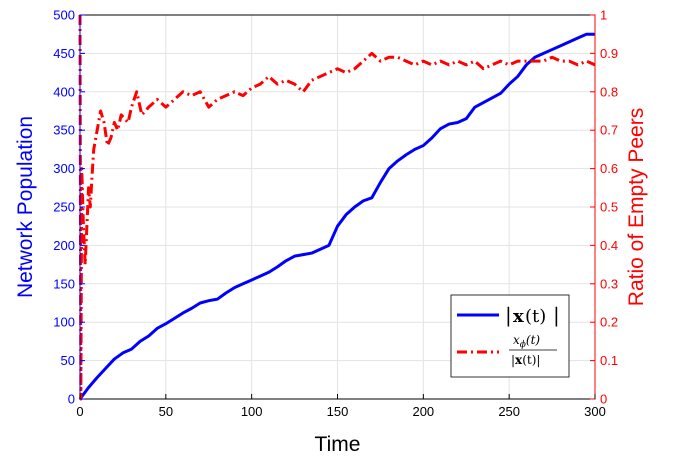 This screenshot has height=459, width=681. I want to click on y-right-tick-label: 0.5, so click(609, 207).